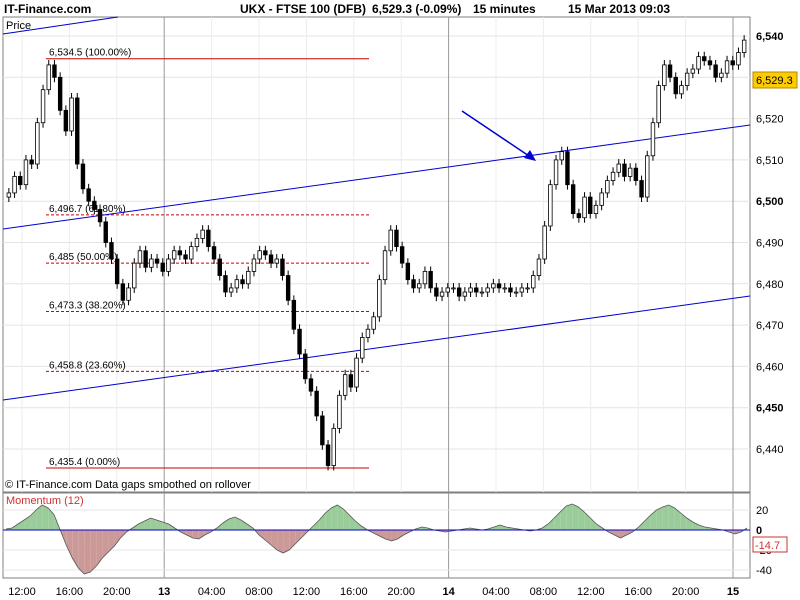 The width and height of the screenshot is (800, 600). Describe the element at coordinates (619, 9) in the screenshot. I see `datetime-label: 15 Mar 2013 09:03` at that location.